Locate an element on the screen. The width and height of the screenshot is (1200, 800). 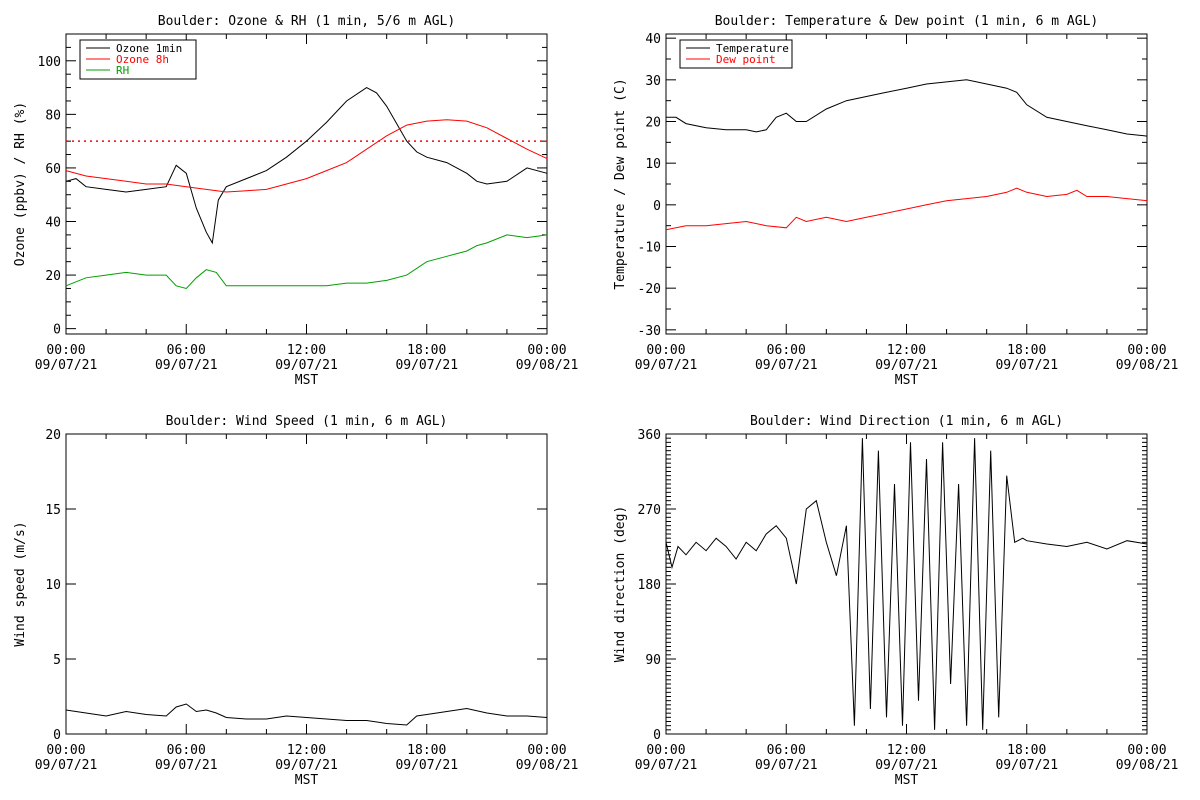
y-axis-label: Temperature / Dew point (C) is located at coordinates (620, 183).